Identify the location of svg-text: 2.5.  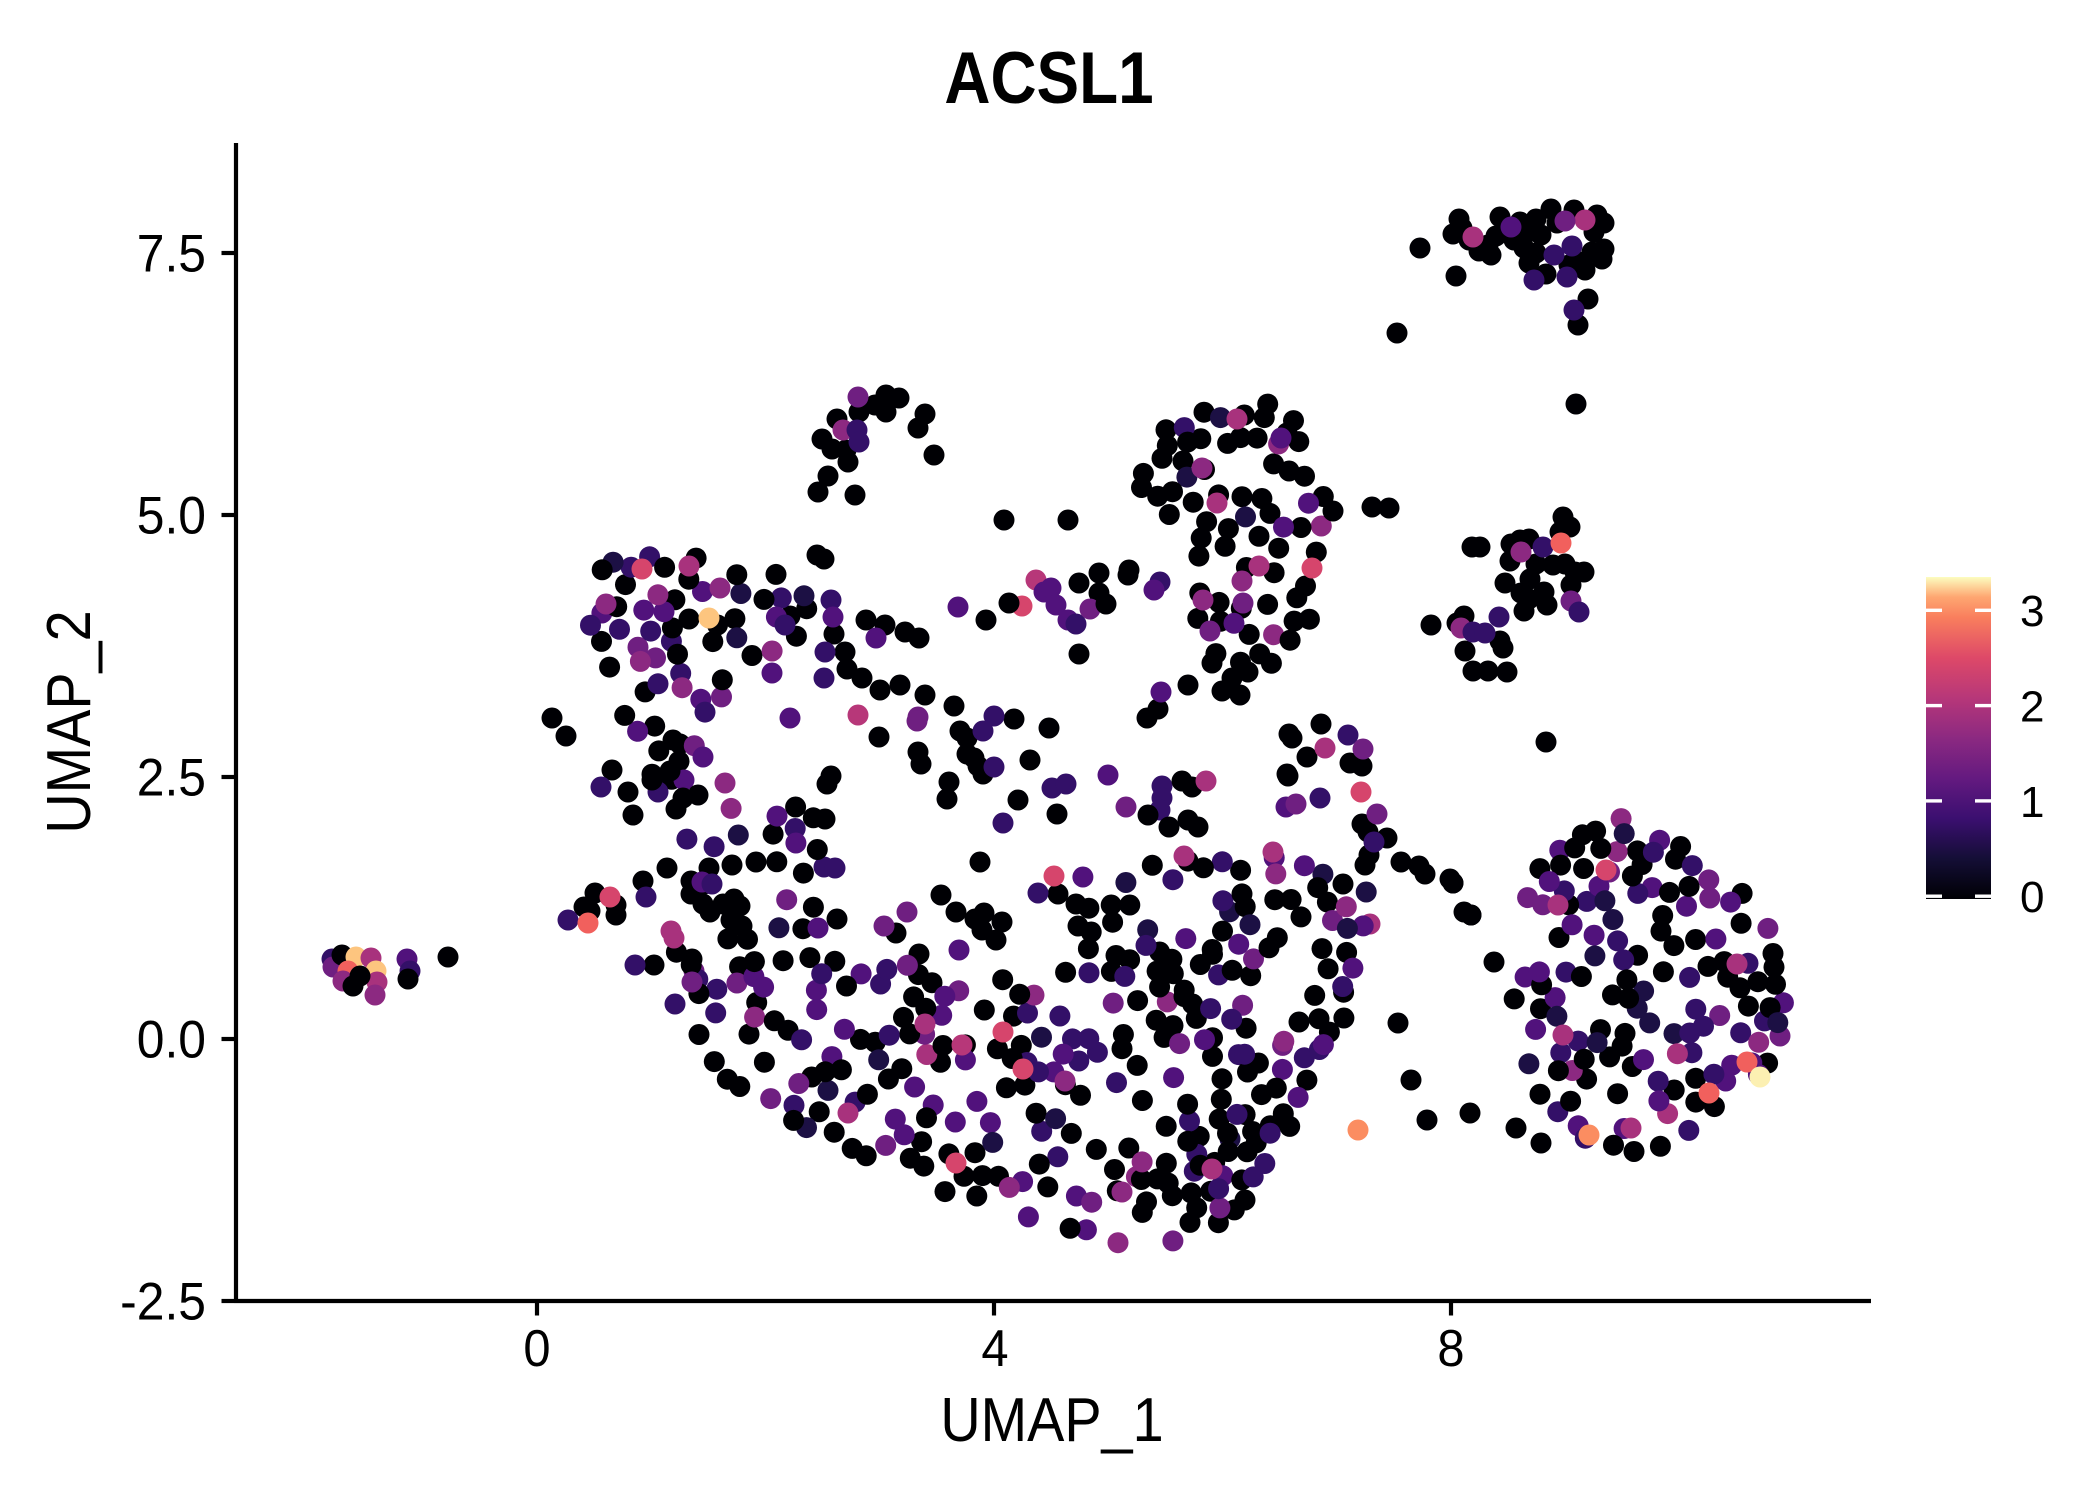
(171, 777).